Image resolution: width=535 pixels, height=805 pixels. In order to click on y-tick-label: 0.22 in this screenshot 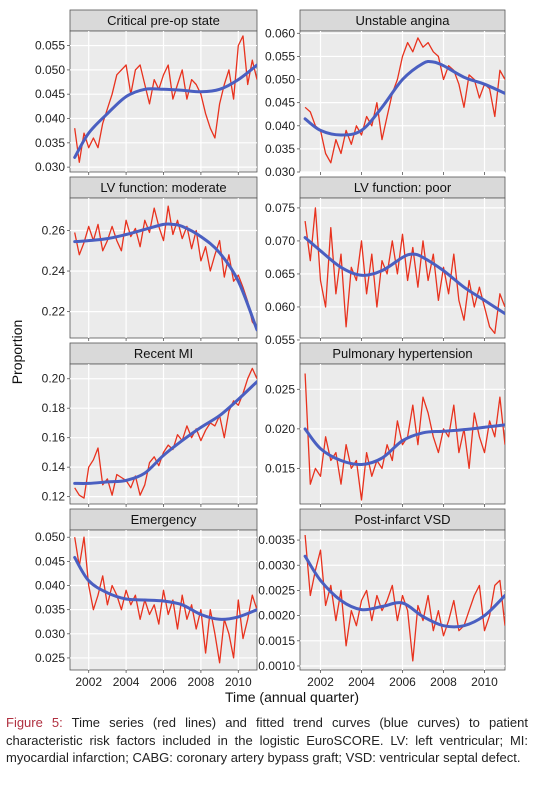, I will do `click(54, 312)`.